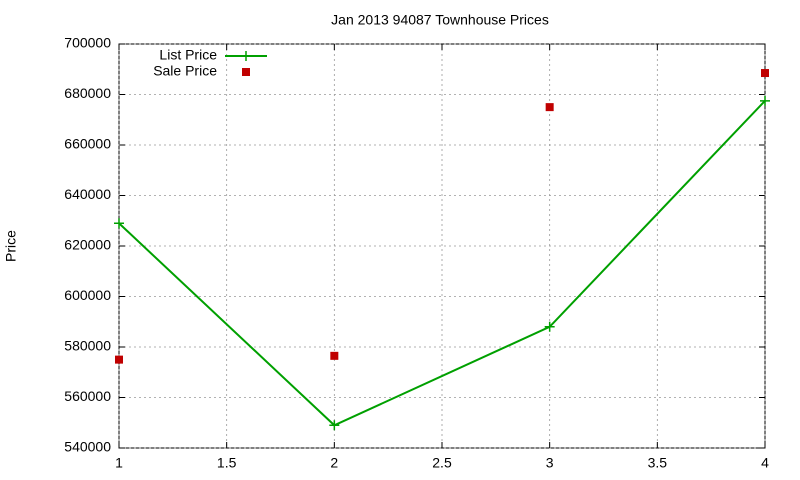 The height and width of the screenshot is (480, 800). What do you see at coordinates (765, 463) in the screenshot?
I see `x-tick-label: 4` at bounding box center [765, 463].